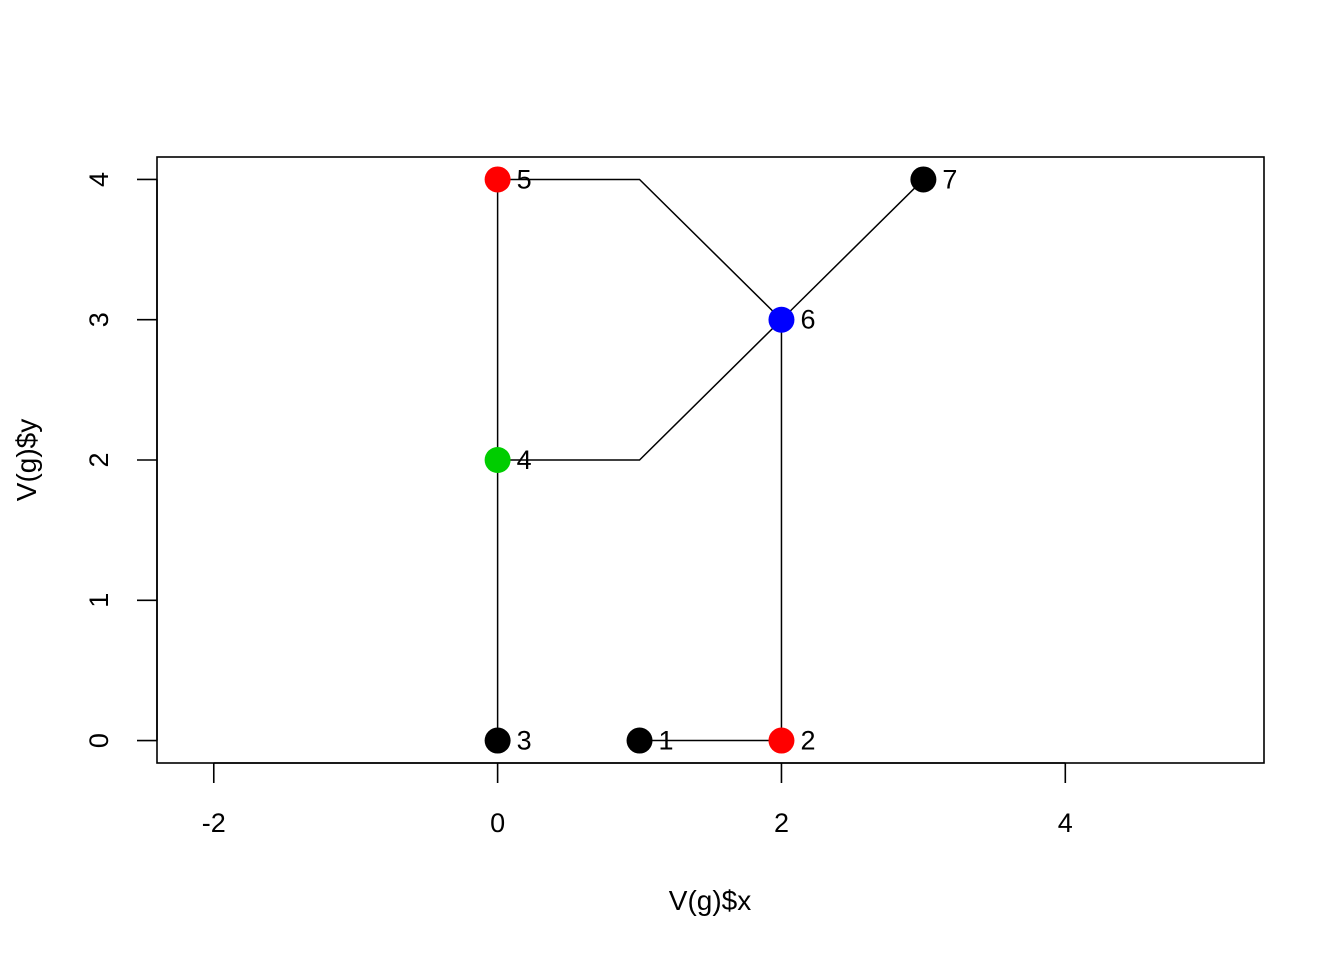  I want to click on y-tick-label: 2, so click(99, 459).